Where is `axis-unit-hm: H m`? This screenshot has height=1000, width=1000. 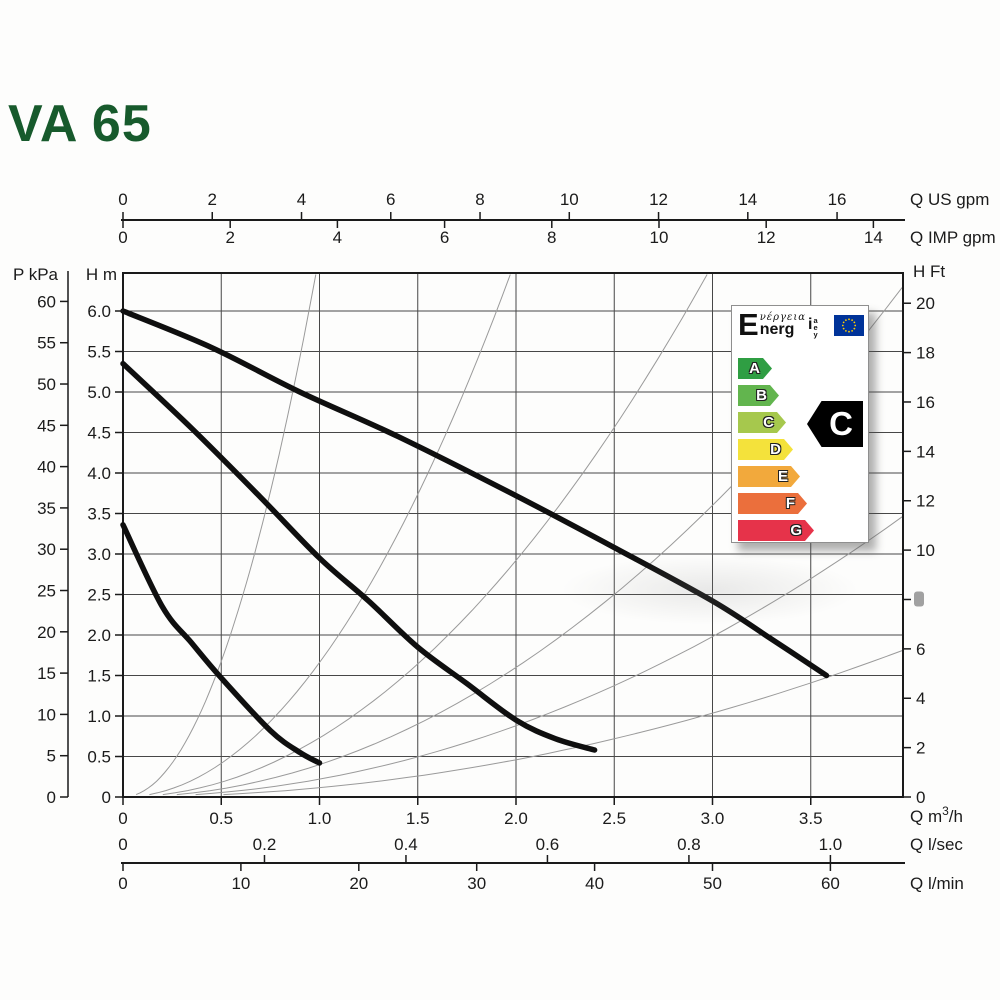
axis-unit-hm: H m is located at coordinates (101, 274).